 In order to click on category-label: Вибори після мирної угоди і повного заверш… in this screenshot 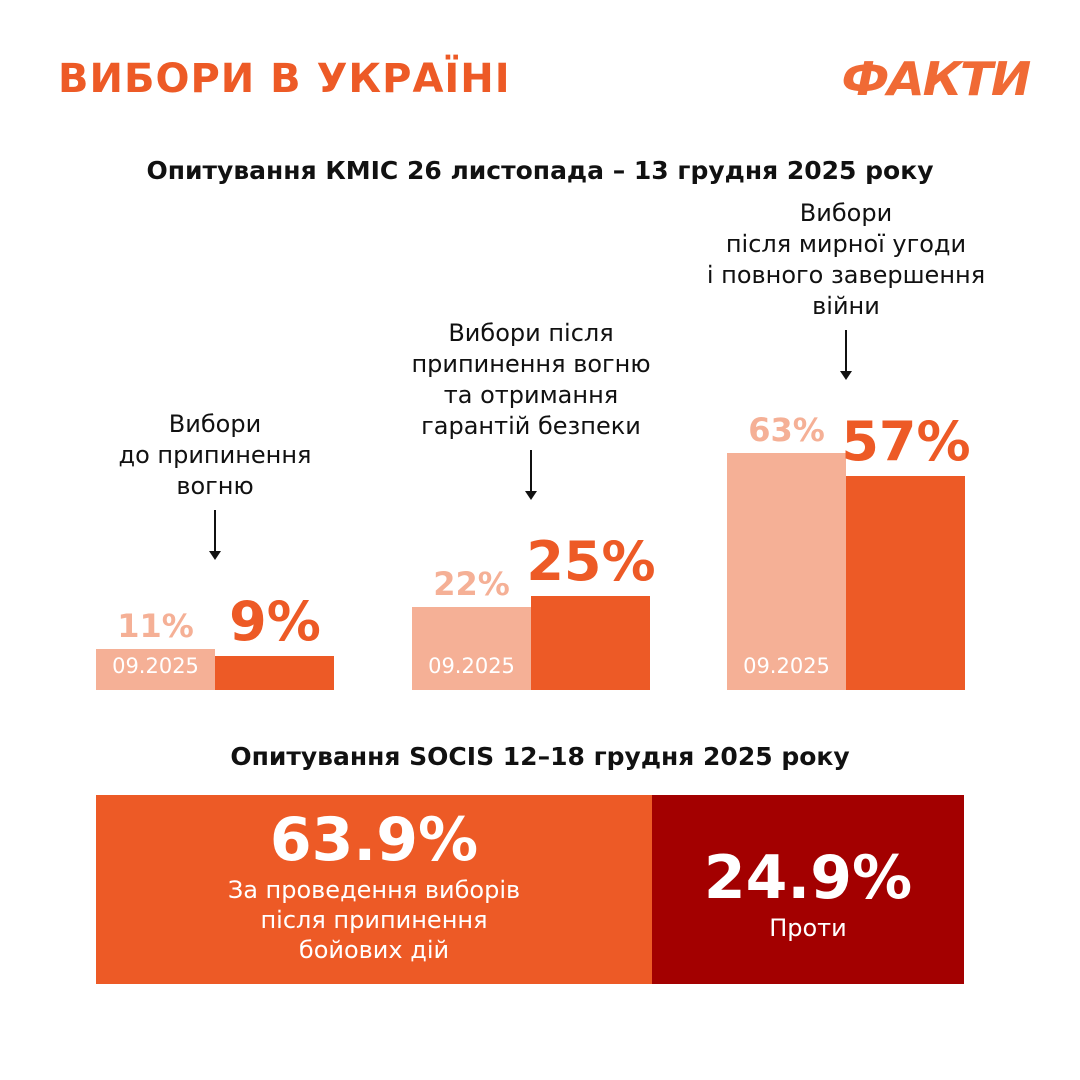, I will do `click(846, 260)`.